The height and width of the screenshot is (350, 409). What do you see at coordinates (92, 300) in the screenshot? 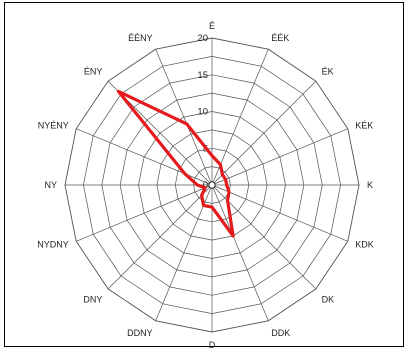
I see `direction-label-10: DNY` at bounding box center [92, 300].